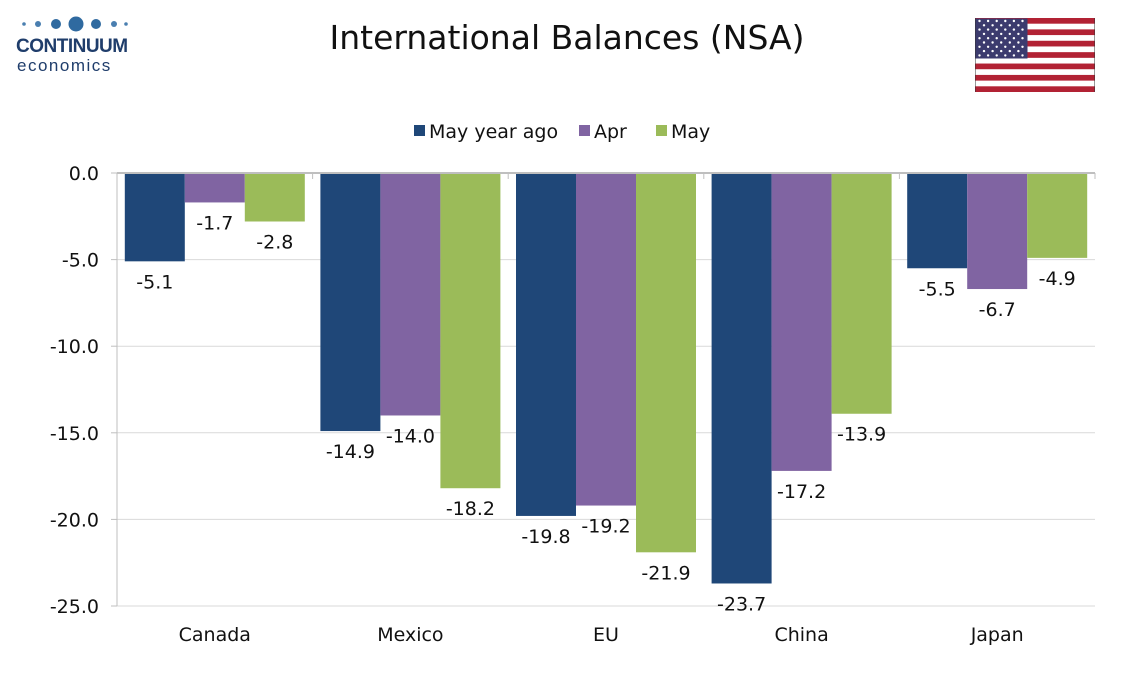 Image resolution: width=1134 pixels, height=680 pixels. What do you see at coordinates (75, 24) in the screenshot?
I see `logo-dots-icon` at bounding box center [75, 24].